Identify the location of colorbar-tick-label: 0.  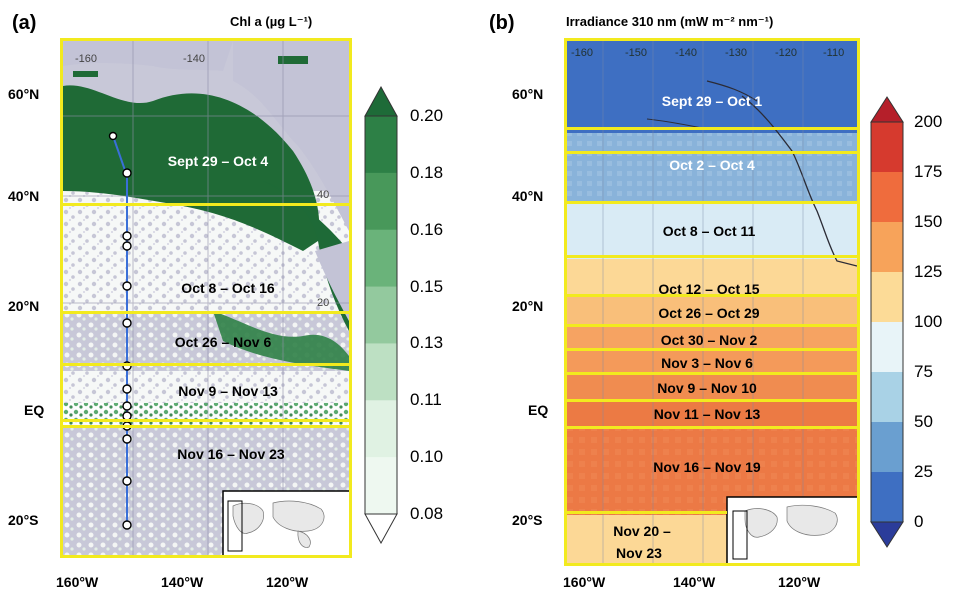
(919, 521).